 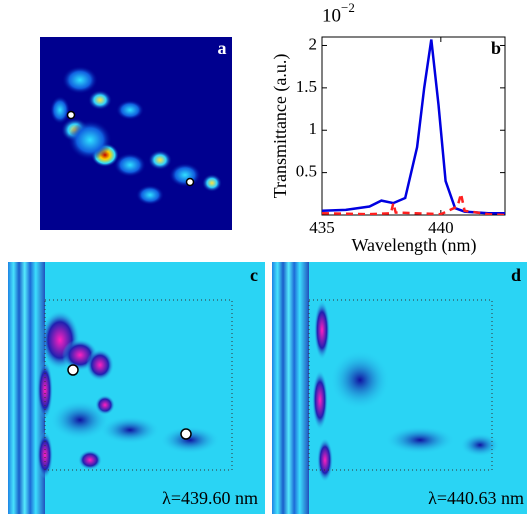 I want to click on axis-multiplier-base: 10, so click(x=331, y=15).